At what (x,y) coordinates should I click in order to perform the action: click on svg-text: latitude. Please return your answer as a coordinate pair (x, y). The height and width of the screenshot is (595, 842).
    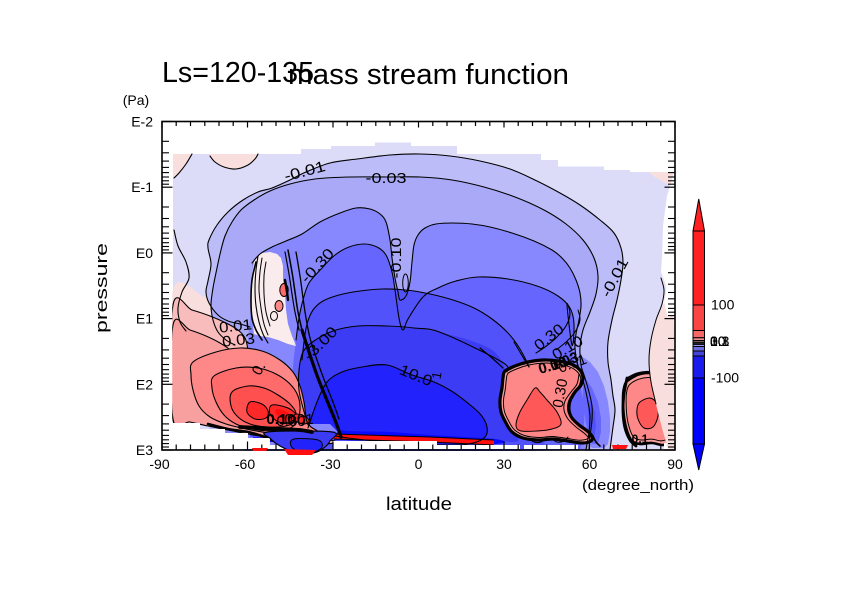
    Looking at the image, I should click on (419, 504).